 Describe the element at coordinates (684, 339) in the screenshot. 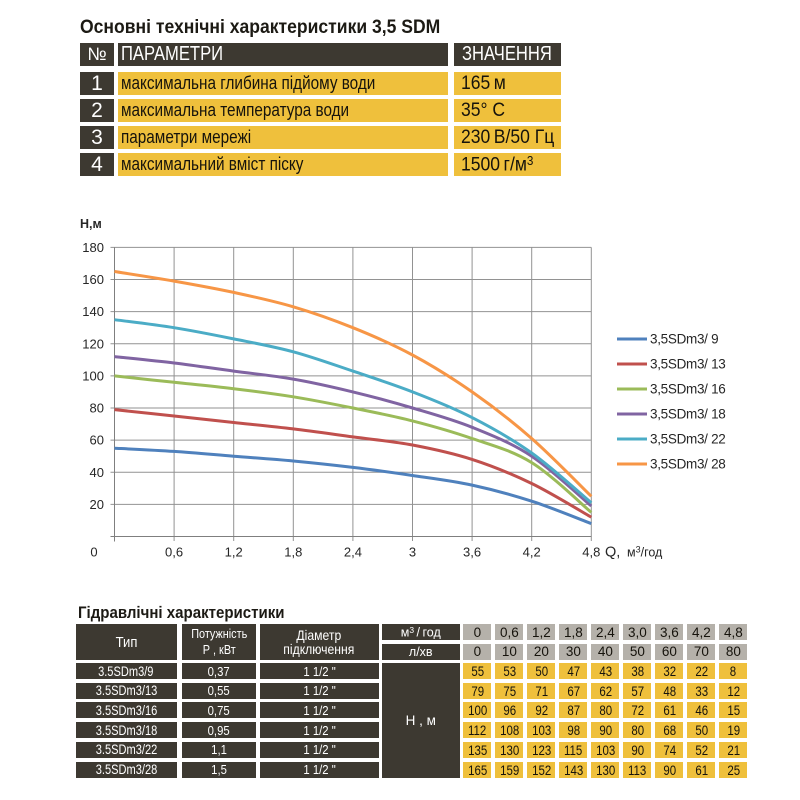

I see `svg-text: 3,5SDm3/ 9` at that location.